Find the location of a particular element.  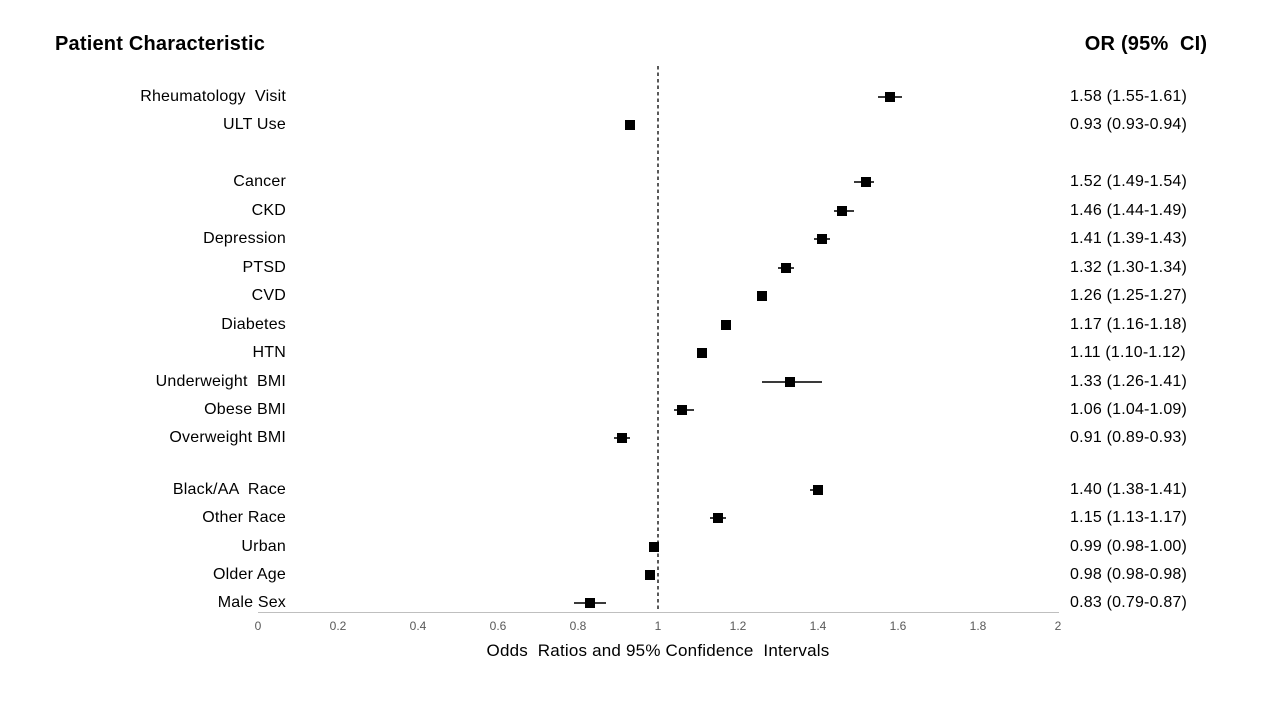

or-ci-value: 1.33 (1.26-1.41) is located at coordinates (1129, 381).